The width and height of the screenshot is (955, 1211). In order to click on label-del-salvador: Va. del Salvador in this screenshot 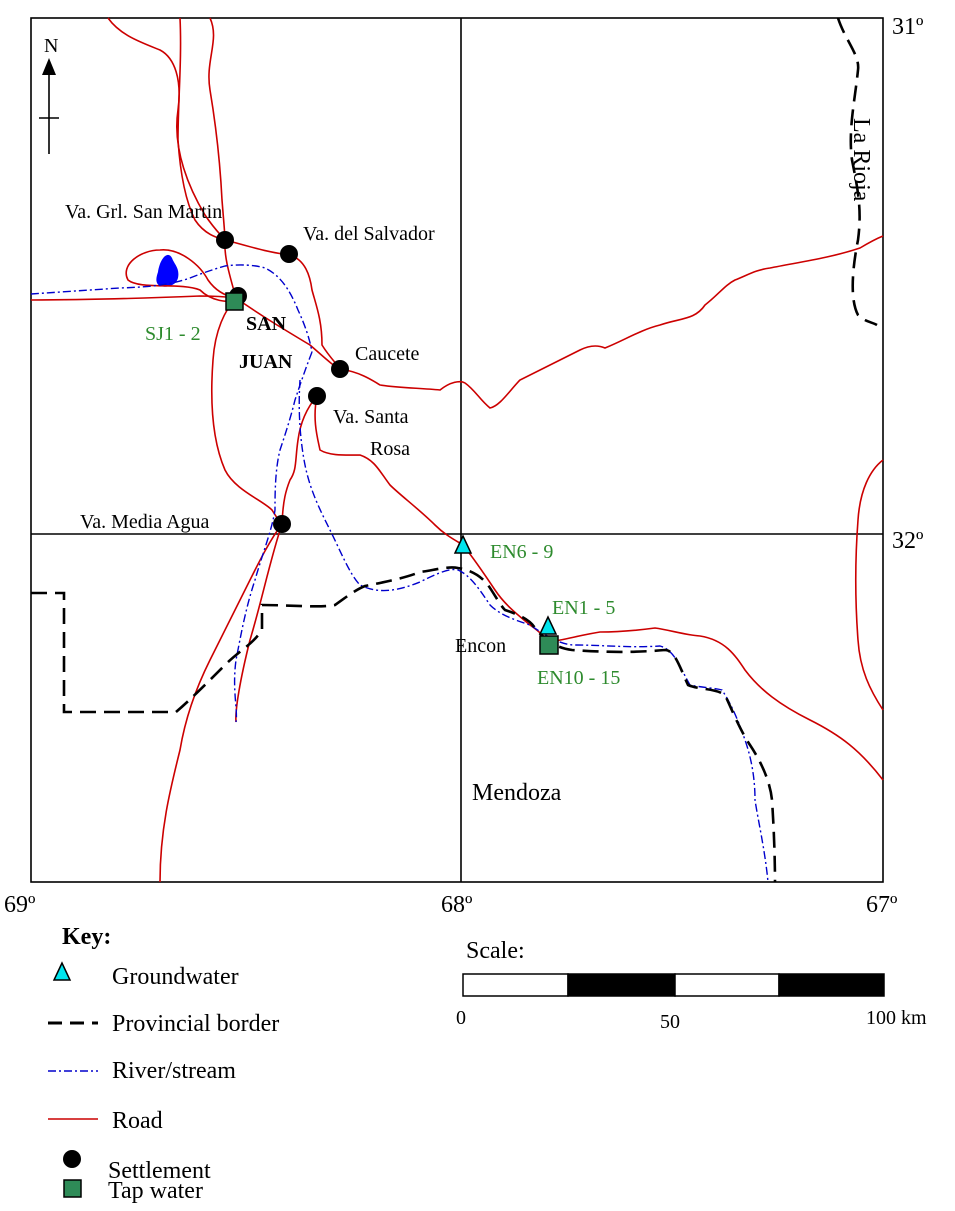, I will do `click(369, 234)`.